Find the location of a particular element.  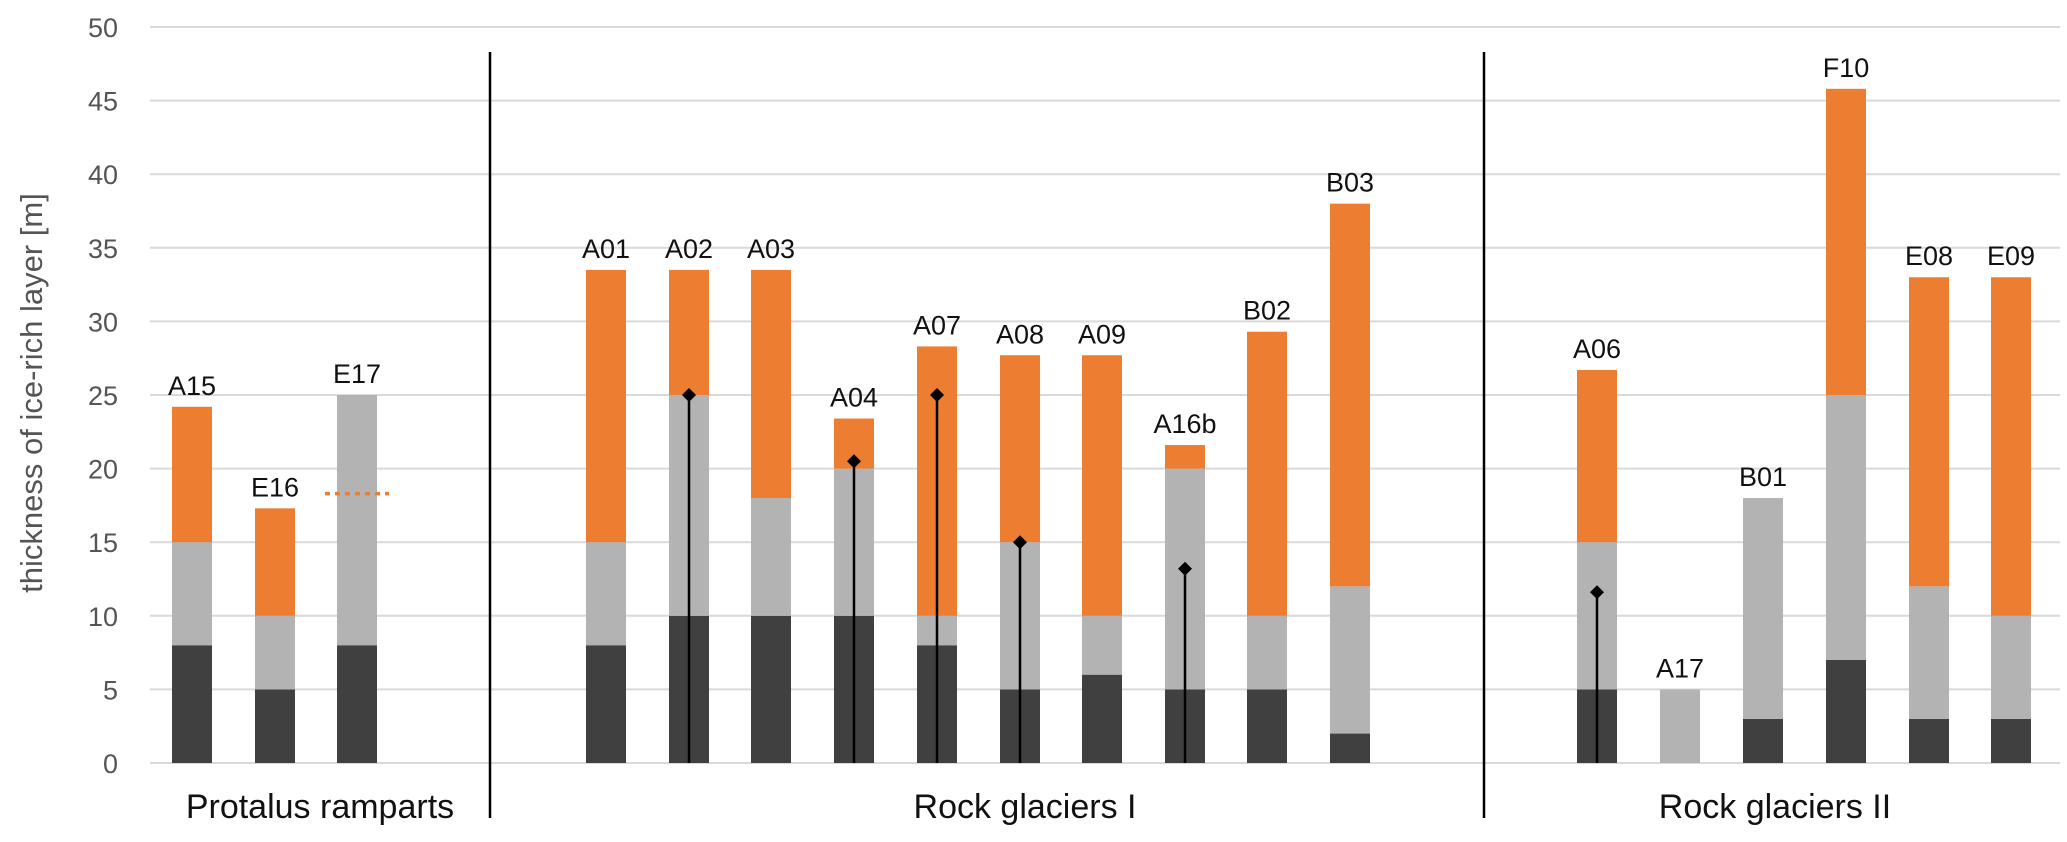

y-tick-label: 5 is located at coordinates (110, 690).